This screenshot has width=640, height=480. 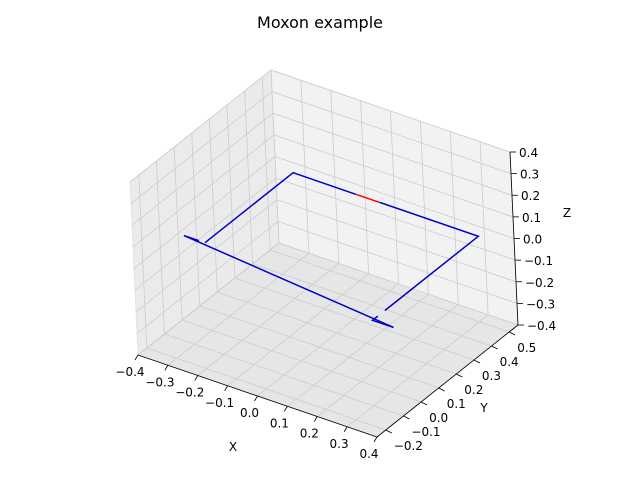 What do you see at coordinates (233, 447) in the screenshot?
I see `x-axis-label: X` at bounding box center [233, 447].